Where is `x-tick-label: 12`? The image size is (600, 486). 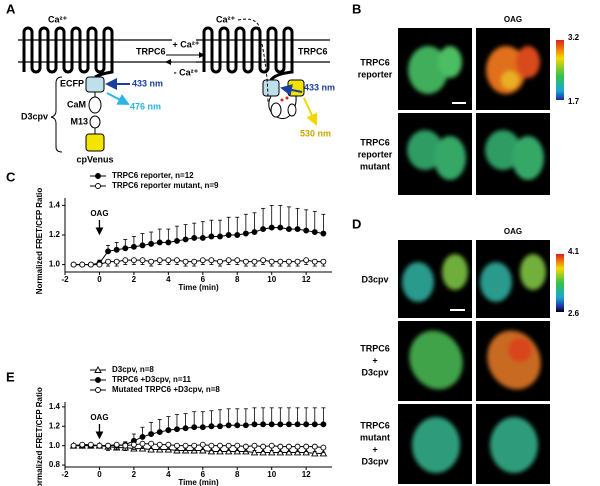 x-tick-label: 12 is located at coordinates (306, 279).